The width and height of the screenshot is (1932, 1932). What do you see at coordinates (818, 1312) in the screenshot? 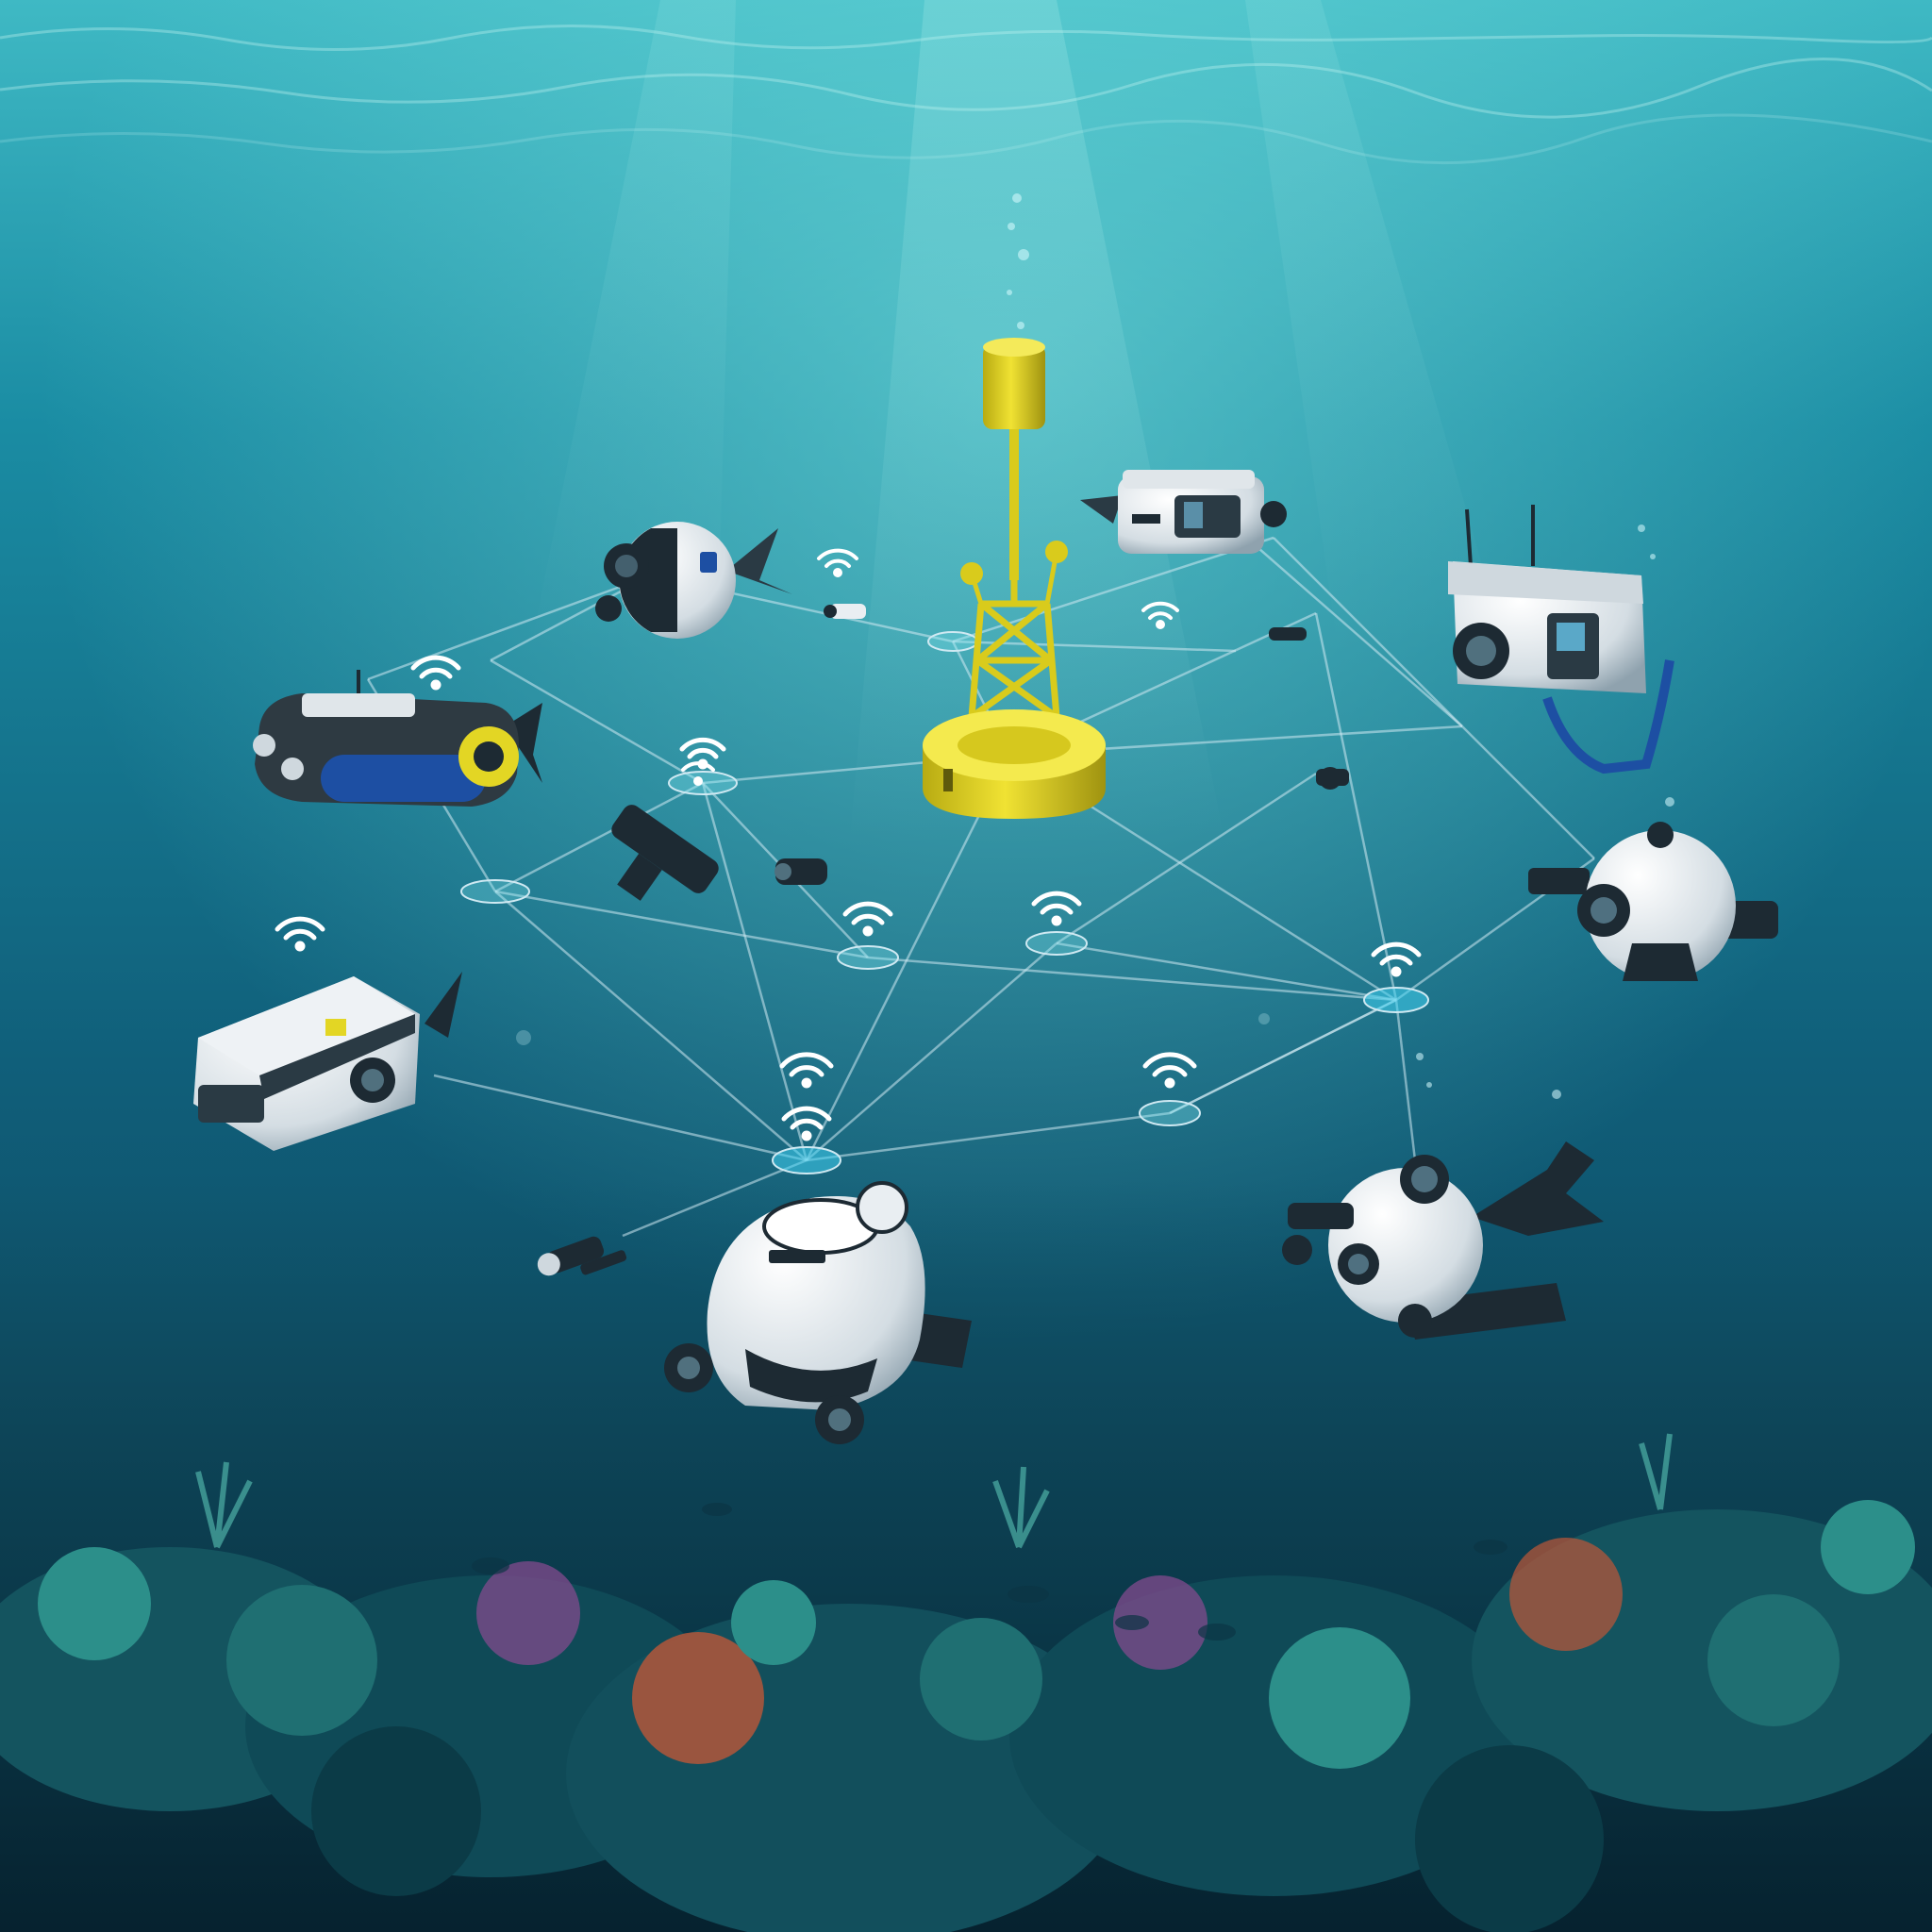
I see `auv-bottom-center` at bounding box center [818, 1312].